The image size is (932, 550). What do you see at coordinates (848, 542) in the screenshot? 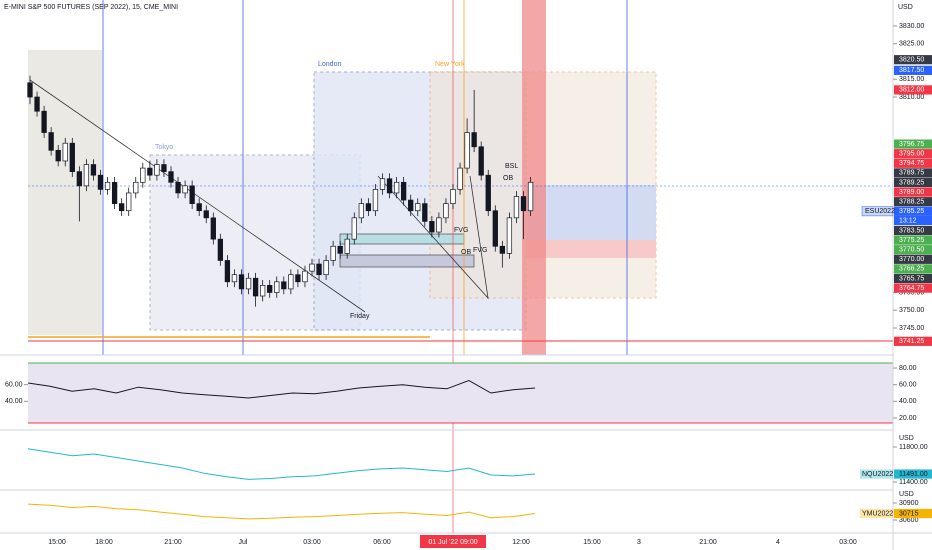
I see `time-label: 03:00` at bounding box center [848, 542].